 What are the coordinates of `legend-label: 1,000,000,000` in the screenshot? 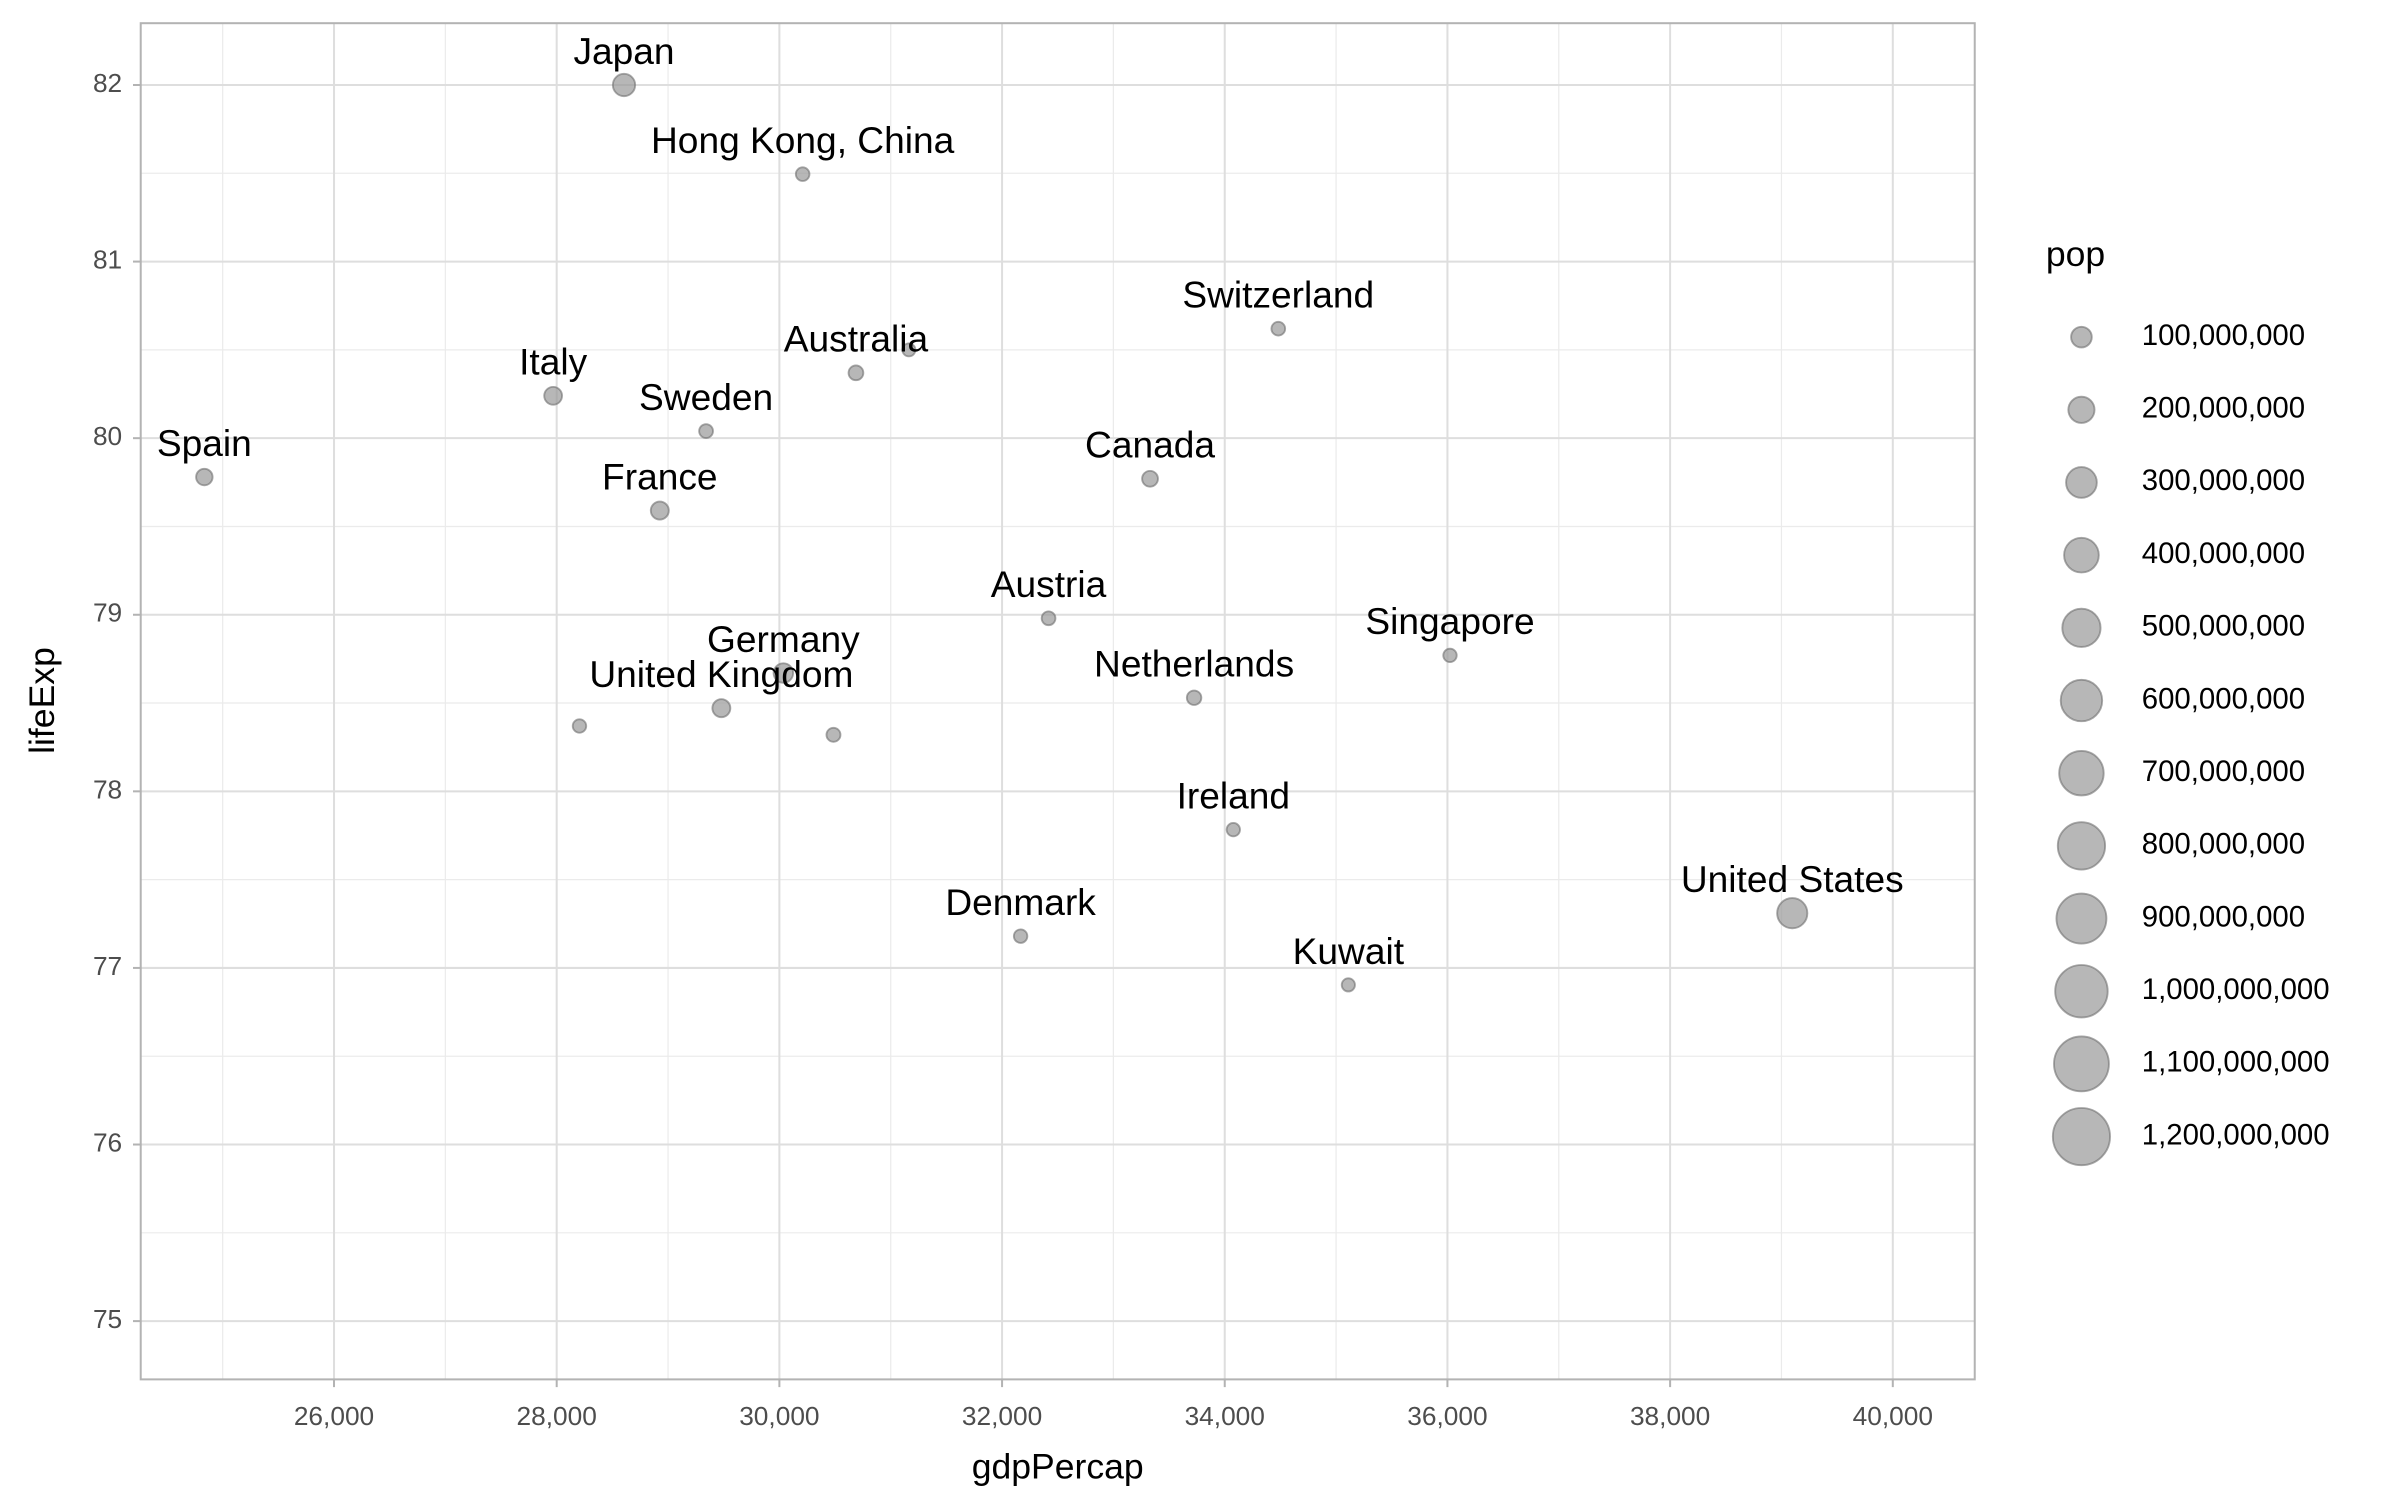 It's located at (2236, 989).